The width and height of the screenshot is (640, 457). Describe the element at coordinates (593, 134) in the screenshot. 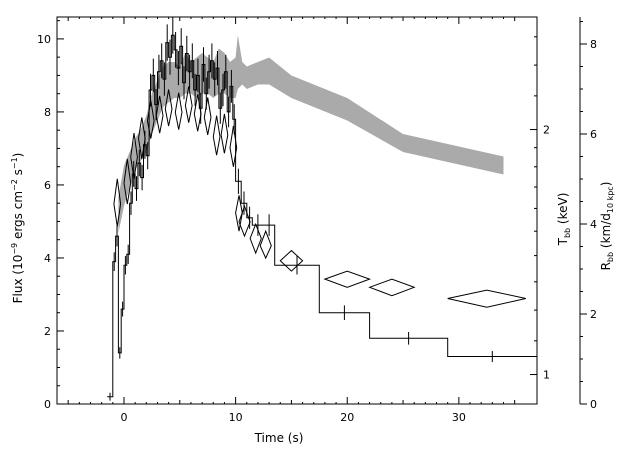

I see `radius-tick-label: 6` at that location.